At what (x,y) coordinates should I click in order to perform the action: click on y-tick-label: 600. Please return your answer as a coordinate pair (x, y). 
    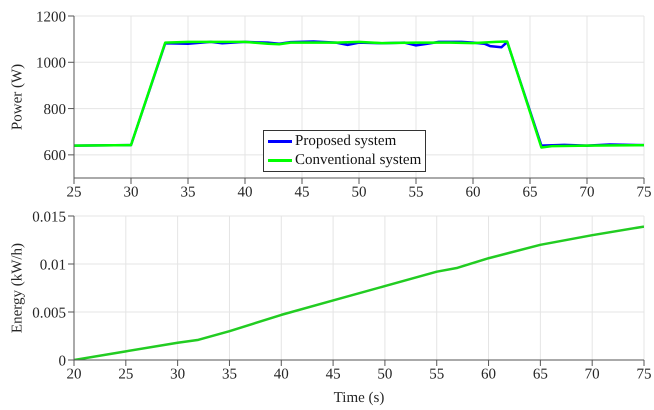
    Looking at the image, I should click on (55, 156).